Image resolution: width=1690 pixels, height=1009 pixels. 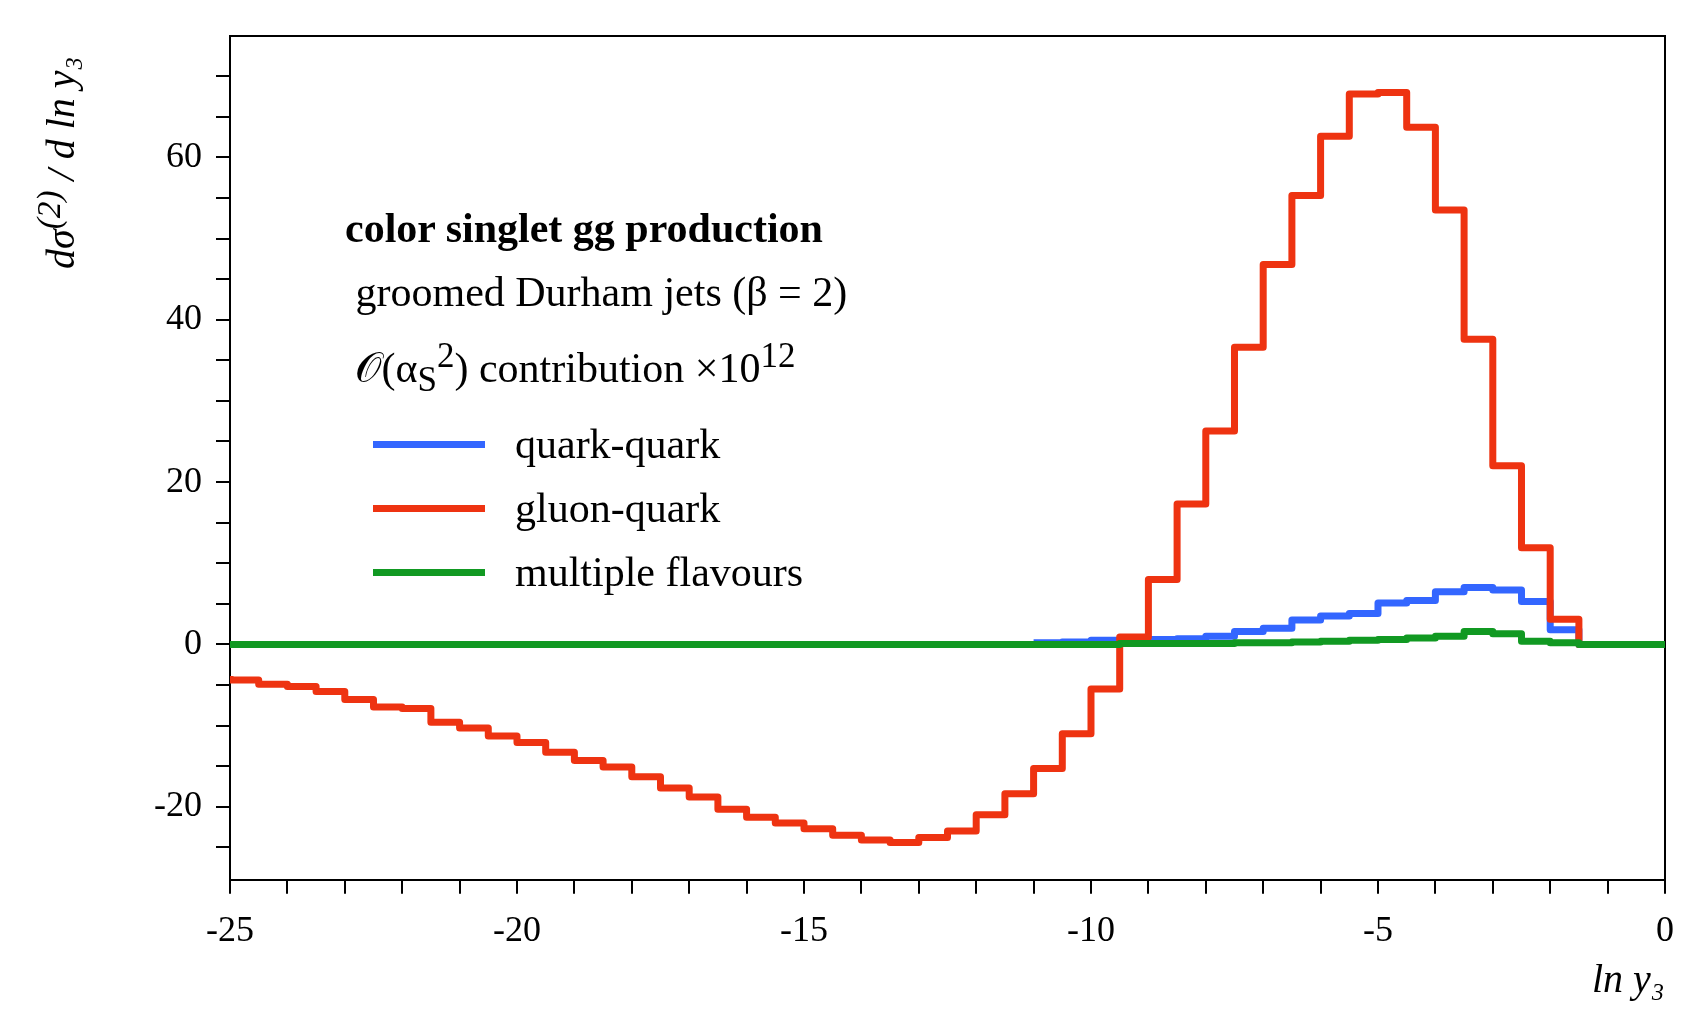 What do you see at coordinates (183, 154) in the screenshot?
I see `y-tick-label: 60` at bounding box center [183, 154].